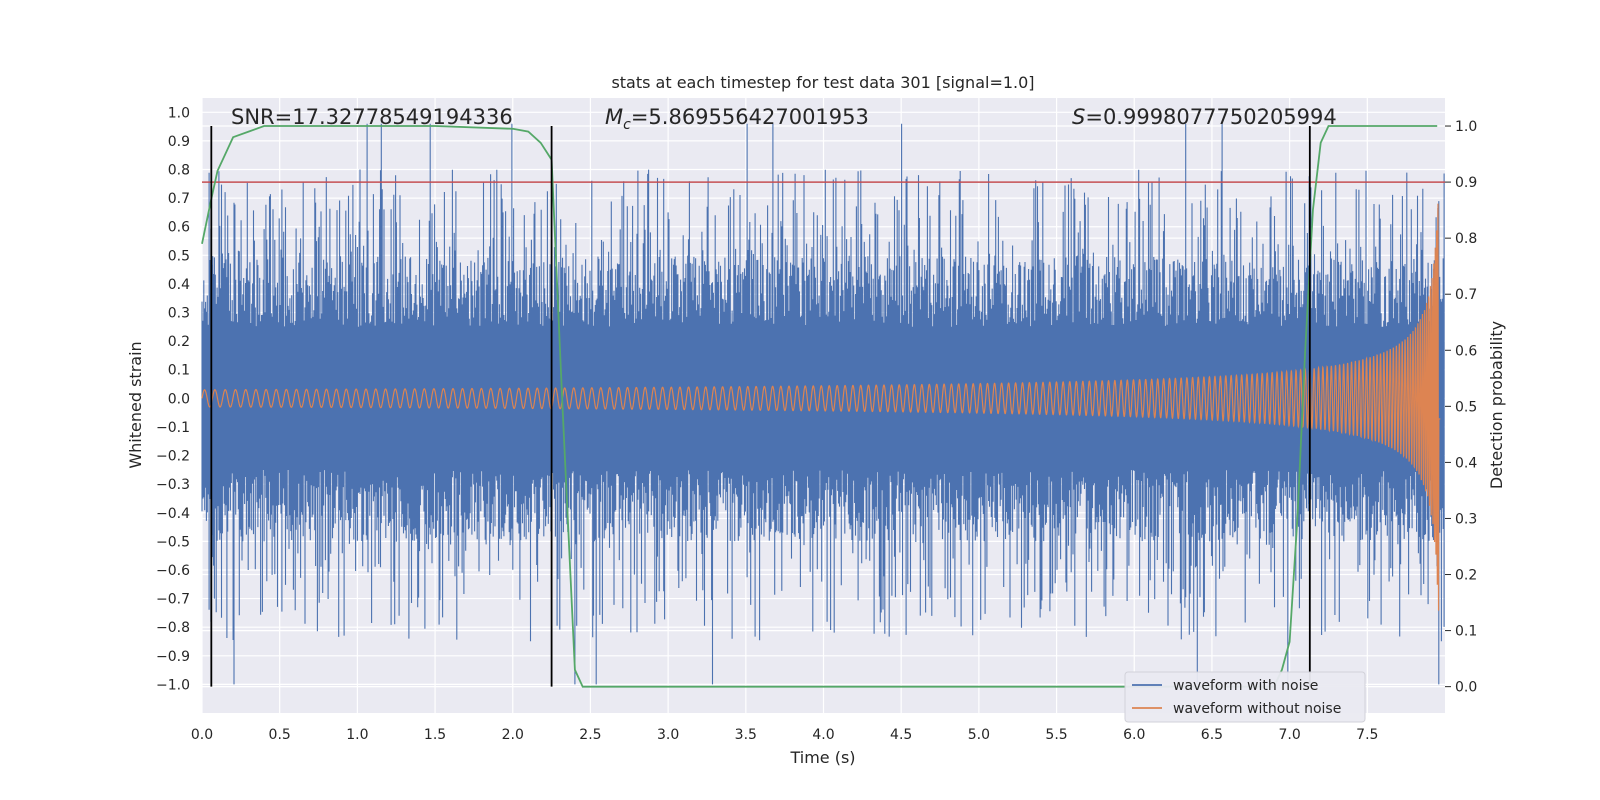  I want to click on x-tick-label: 3.5, so click(746, 735).